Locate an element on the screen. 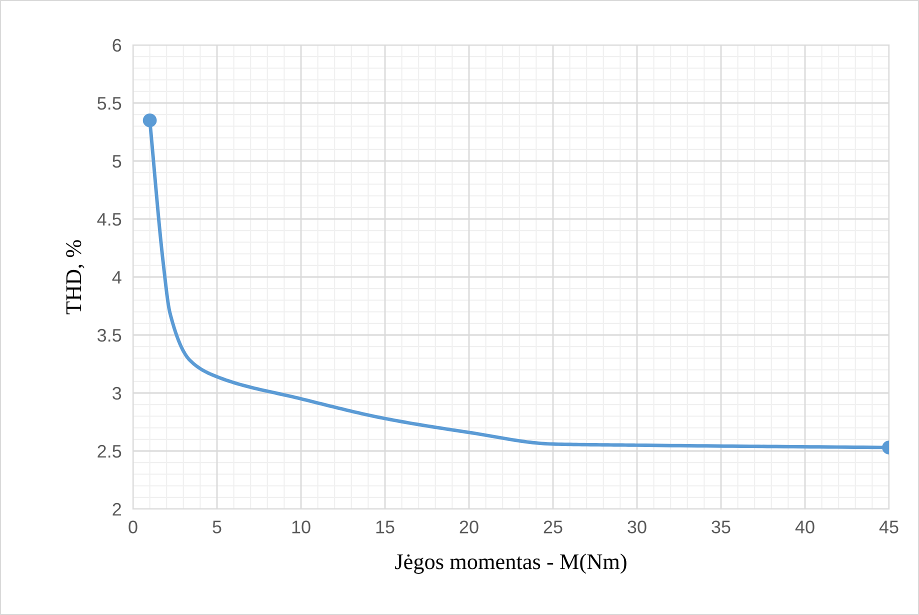  x-tick-label: 0 is located at coordinates (133, 527).